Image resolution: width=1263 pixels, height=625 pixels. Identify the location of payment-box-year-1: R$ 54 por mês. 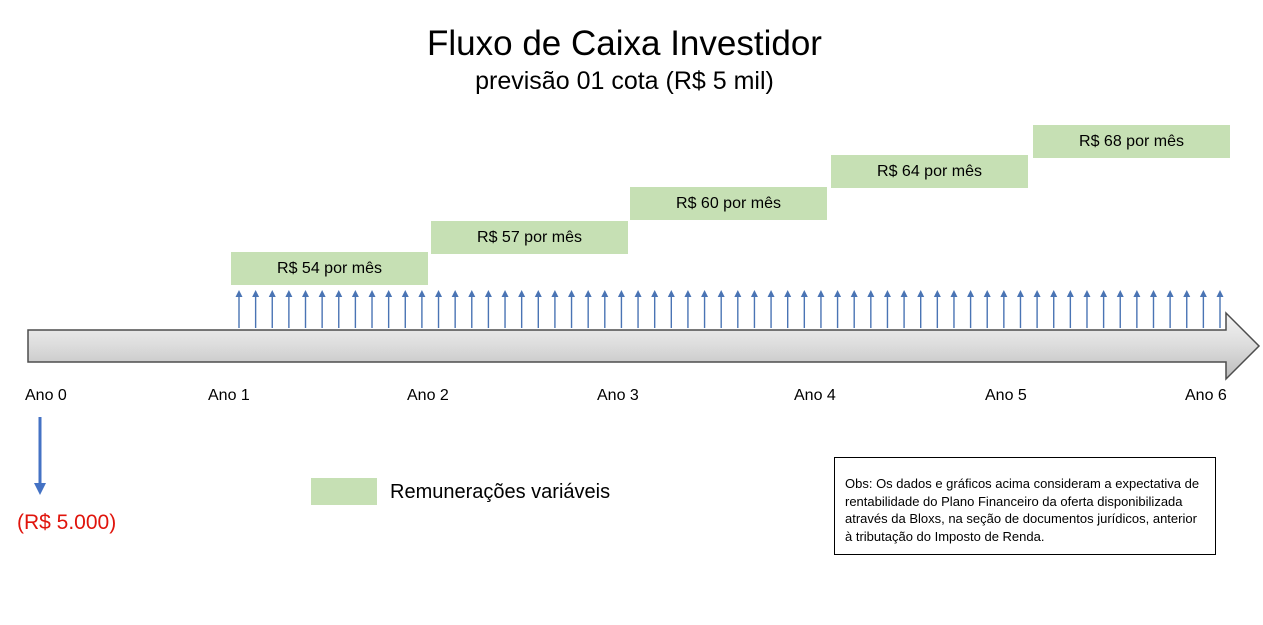
(329, 268).